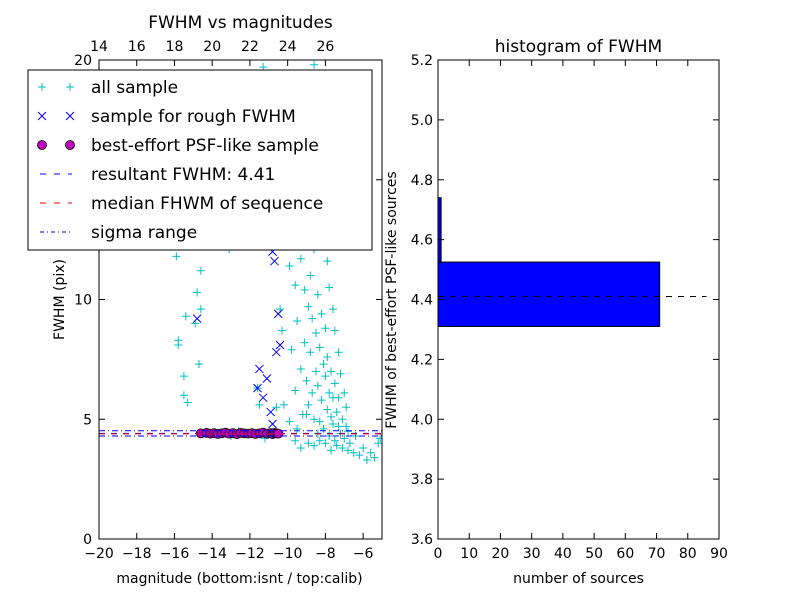  What do you see at coordinates (422, 61) in the screenshot?
I see `y-tick-label: 5.2` at bounding box center [422, 61].